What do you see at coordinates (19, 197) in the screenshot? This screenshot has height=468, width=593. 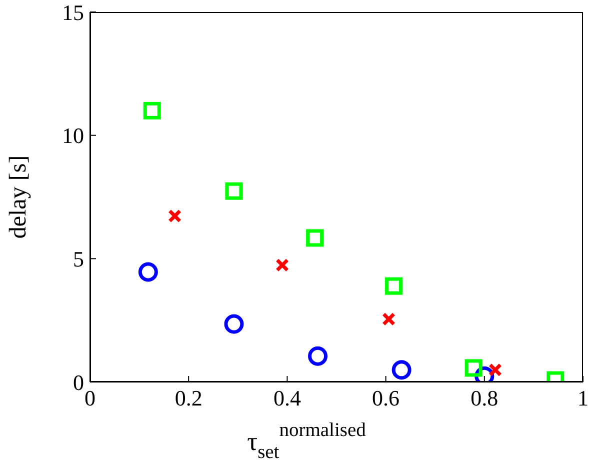 I see `y-axis-title: delay [s]` at bounding box center [19, 197].